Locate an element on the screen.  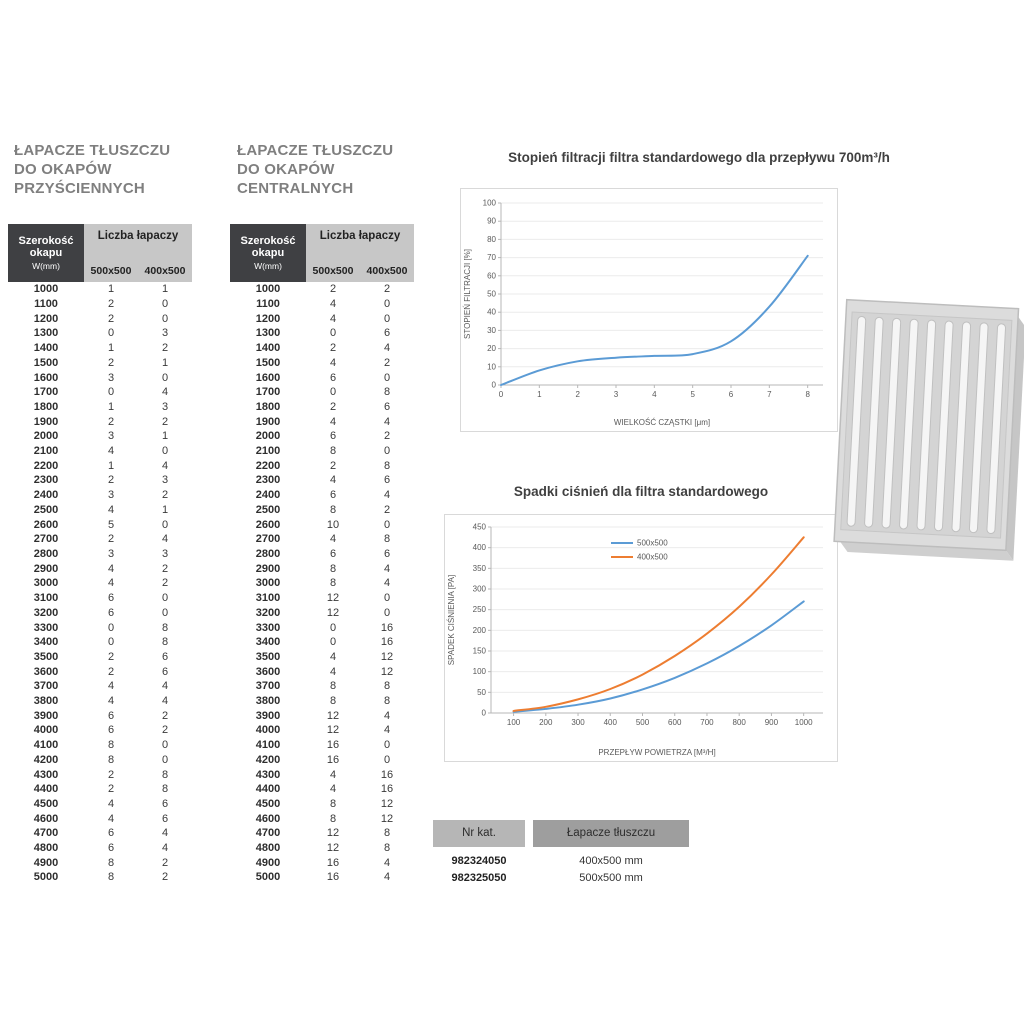
table-row: 4100 8 0 is located at coordinates (101, 745).